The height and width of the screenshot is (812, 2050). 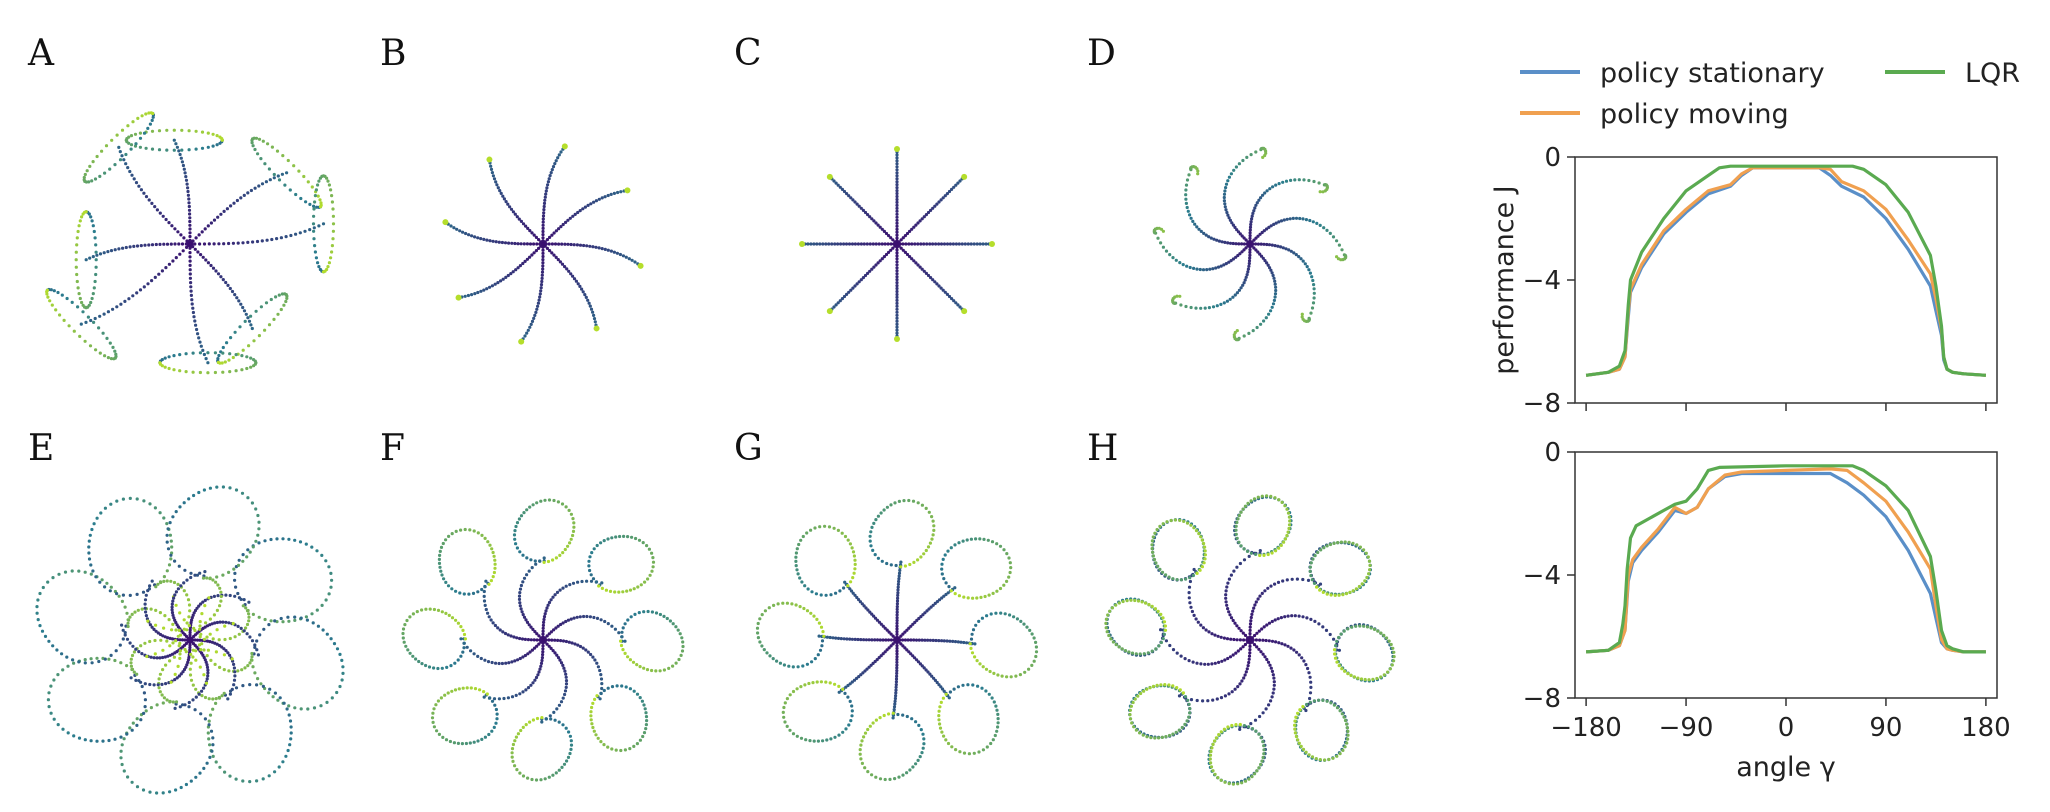 What do you see at coordinates (1986, 728) in the screenshot?
I see `x-tick-label: 180` at bounding box center [1986, 728].